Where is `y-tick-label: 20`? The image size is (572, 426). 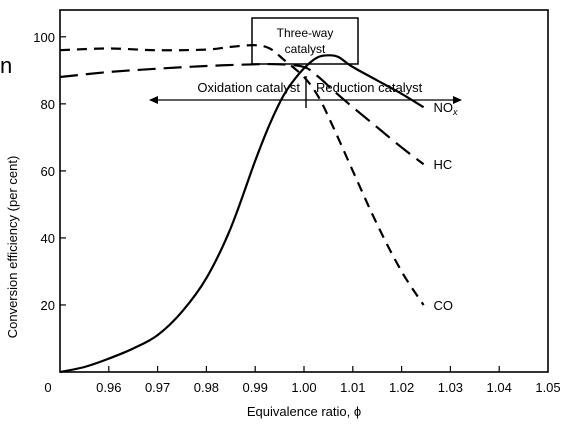 y-tick-label: 20 is located at coordinates (48, 305).